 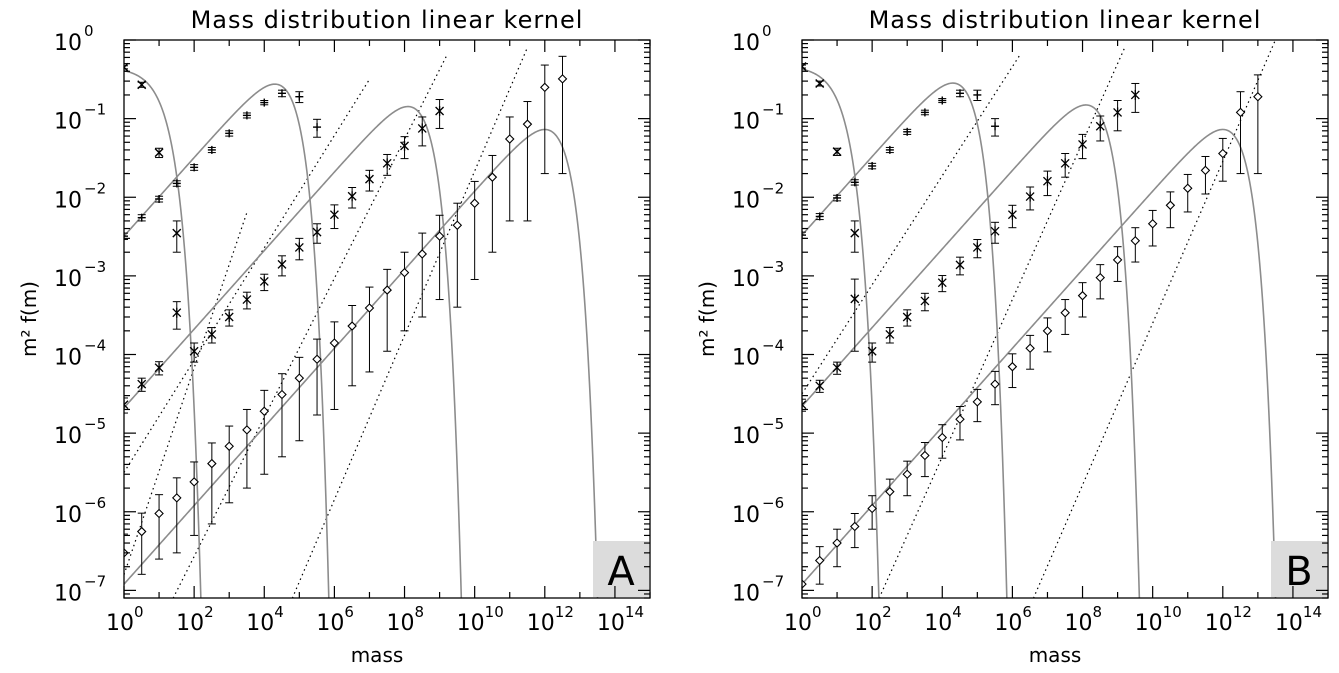 I want to click on y-tick-exponent: −1, so click(x=95, y=110).